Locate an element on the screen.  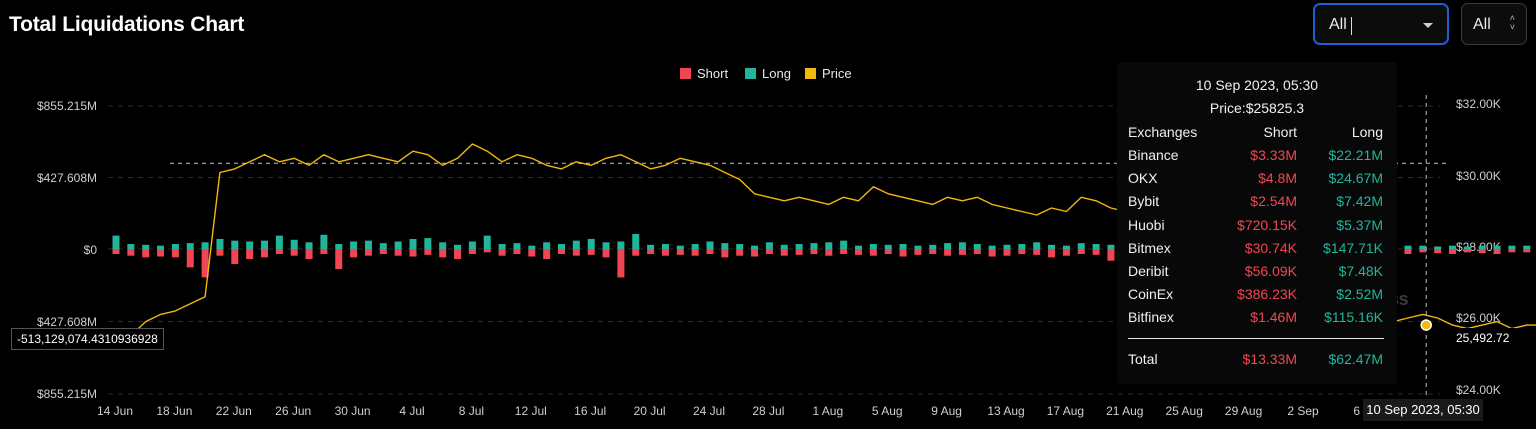
tooltip-exchange: Deribit is located at coordinates (1148, 271).